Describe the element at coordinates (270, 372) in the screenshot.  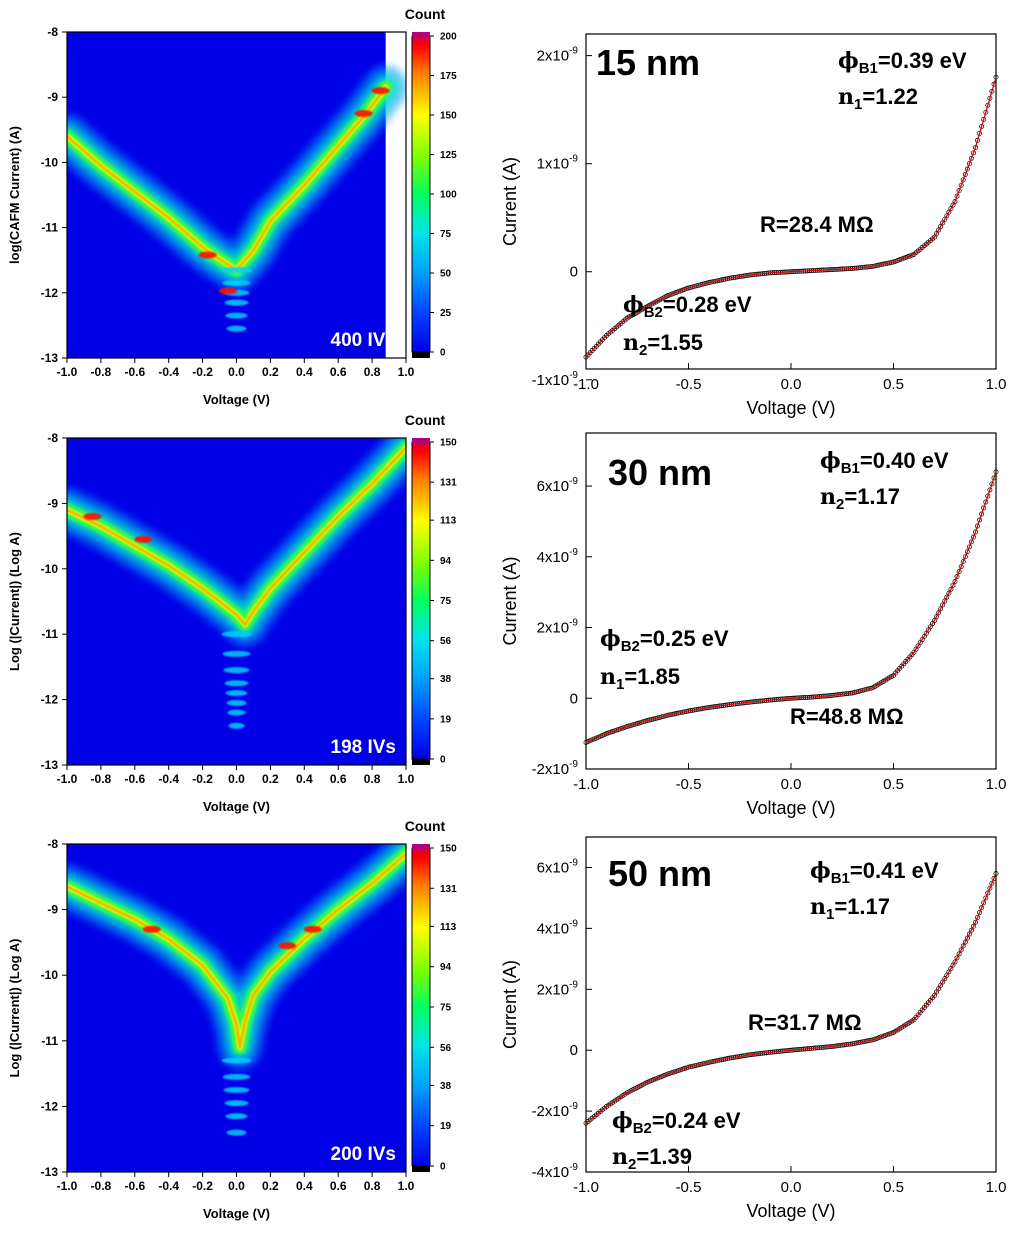
I see `x-tick-label: 0.2` at that location.